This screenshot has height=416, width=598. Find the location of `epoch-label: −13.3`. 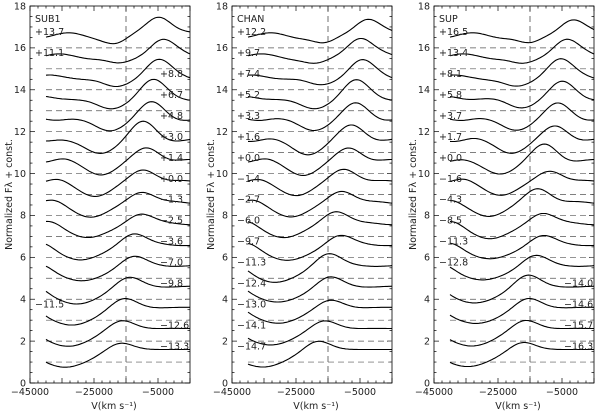

epoch-label: −13.3 is located at coordinates (174, 346).